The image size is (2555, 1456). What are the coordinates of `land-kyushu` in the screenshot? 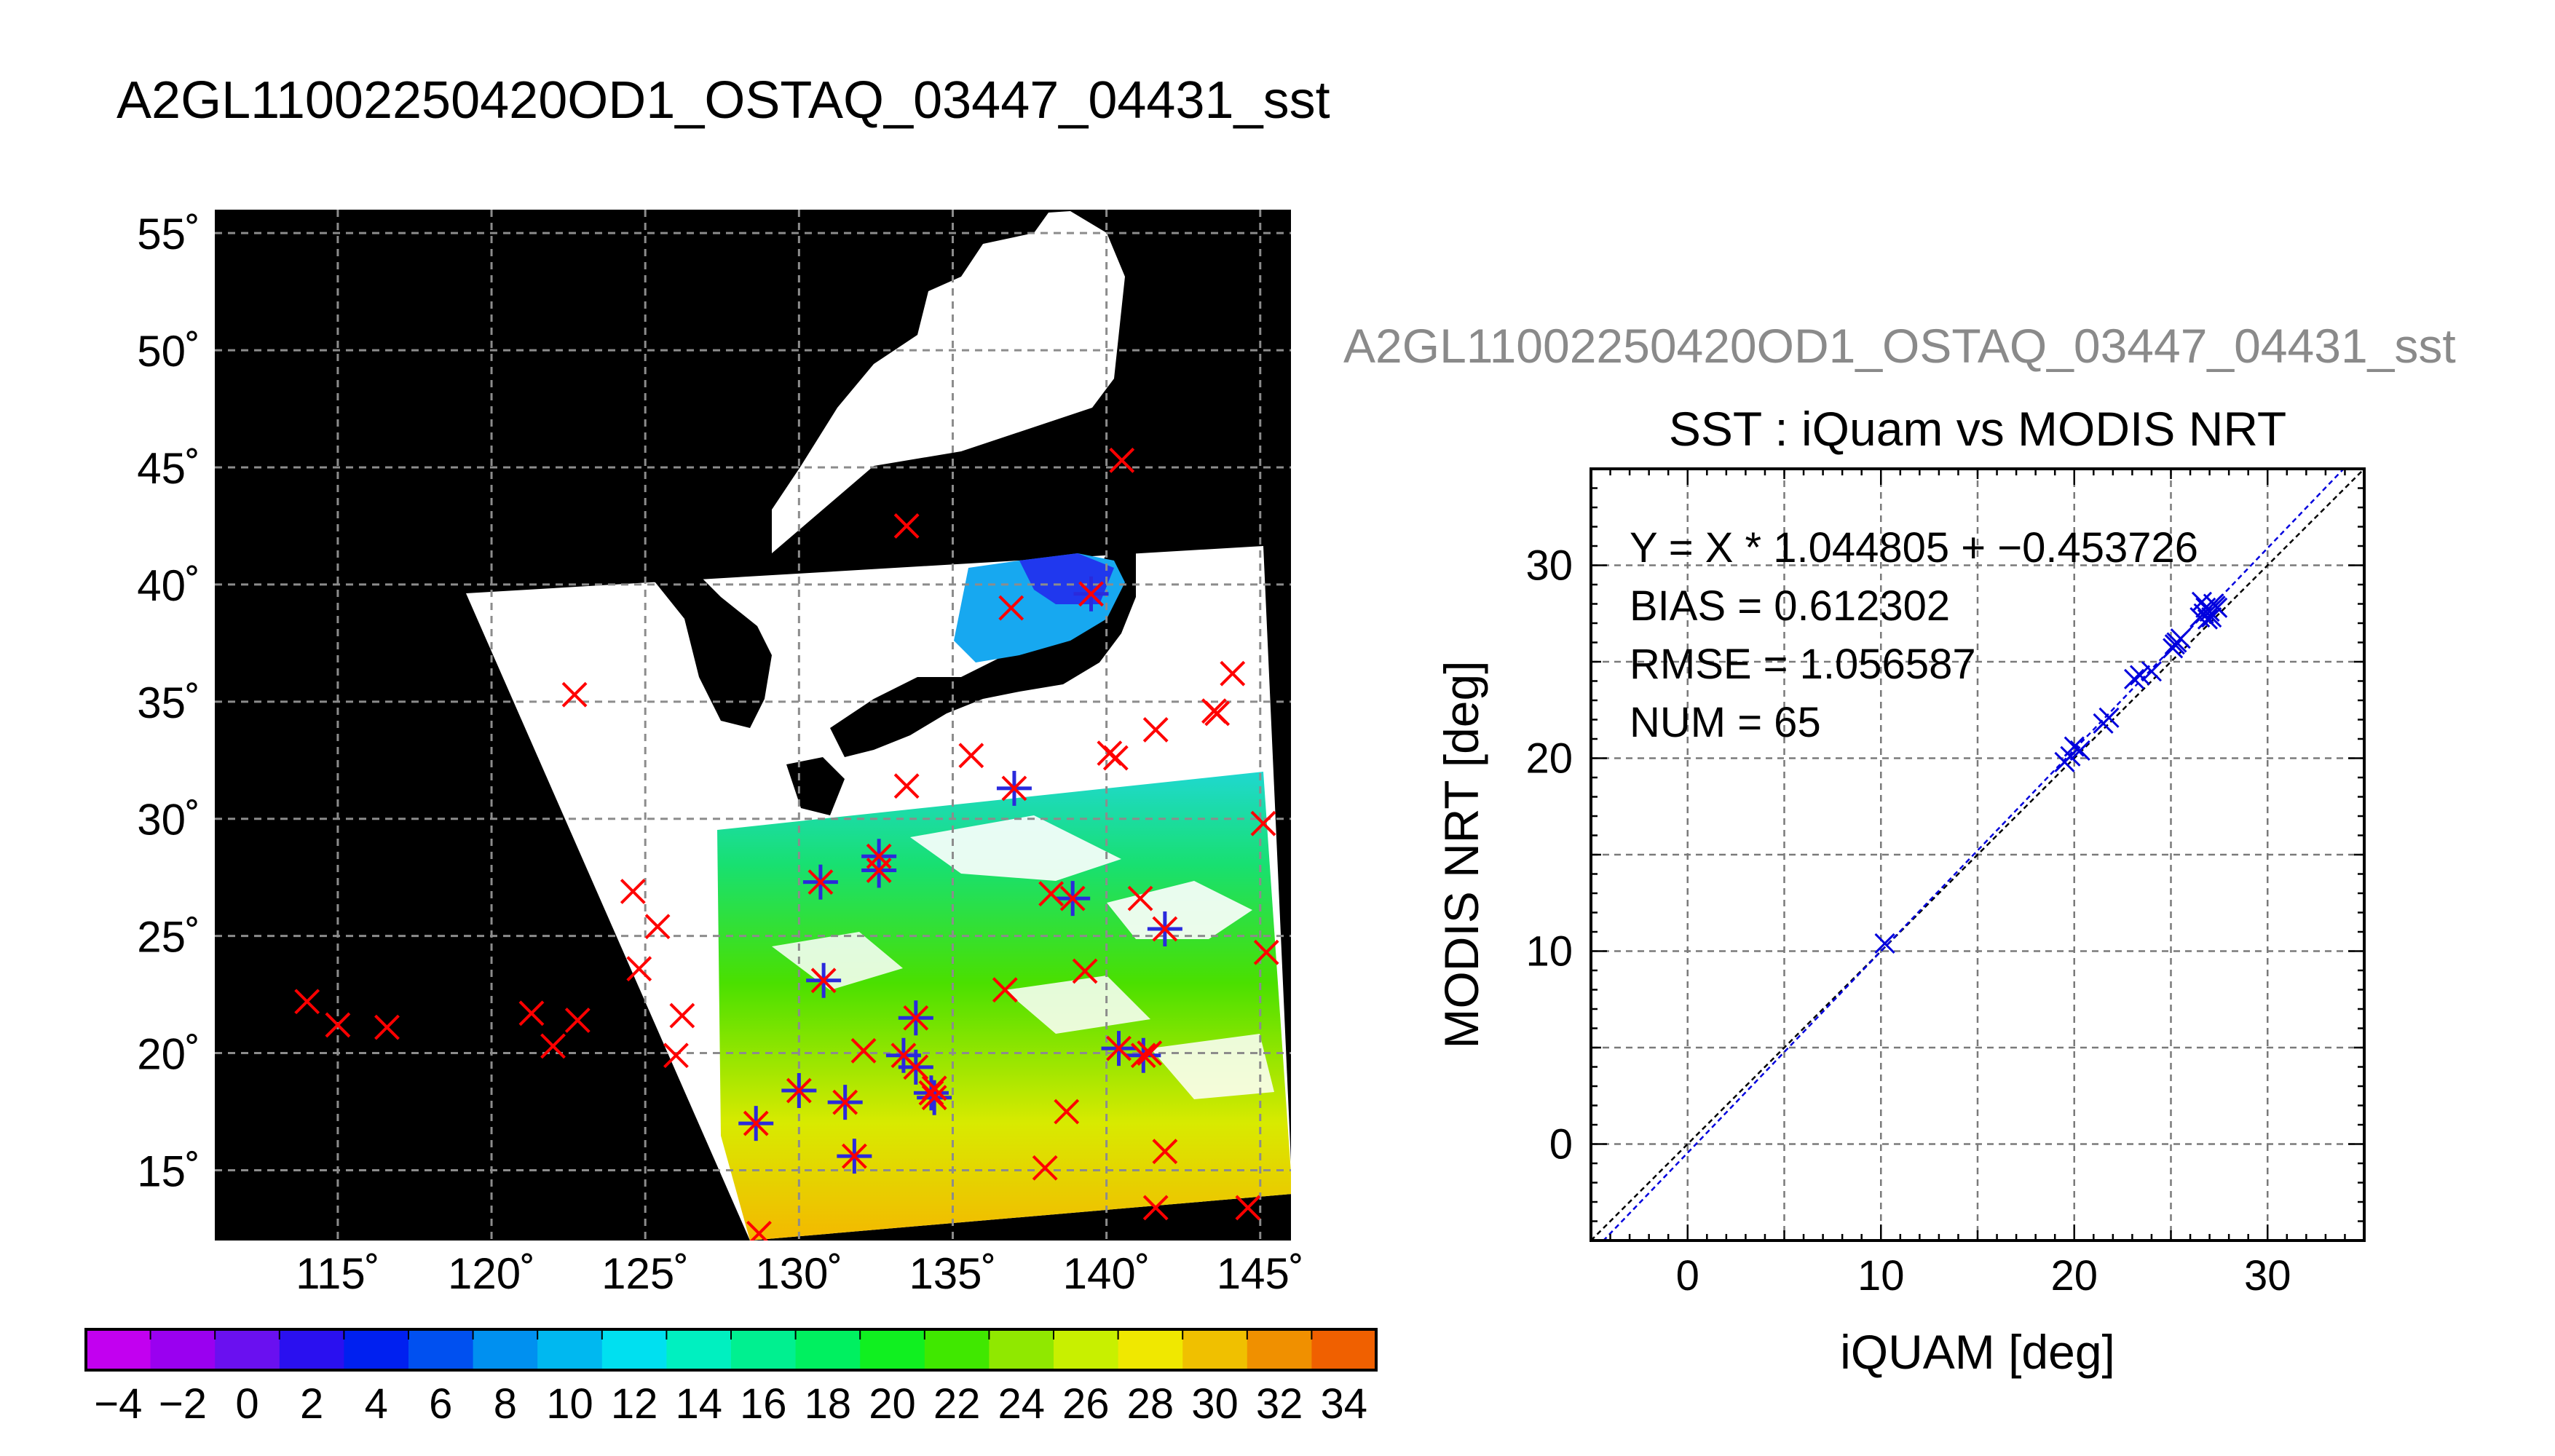 It's located at (815, 786).